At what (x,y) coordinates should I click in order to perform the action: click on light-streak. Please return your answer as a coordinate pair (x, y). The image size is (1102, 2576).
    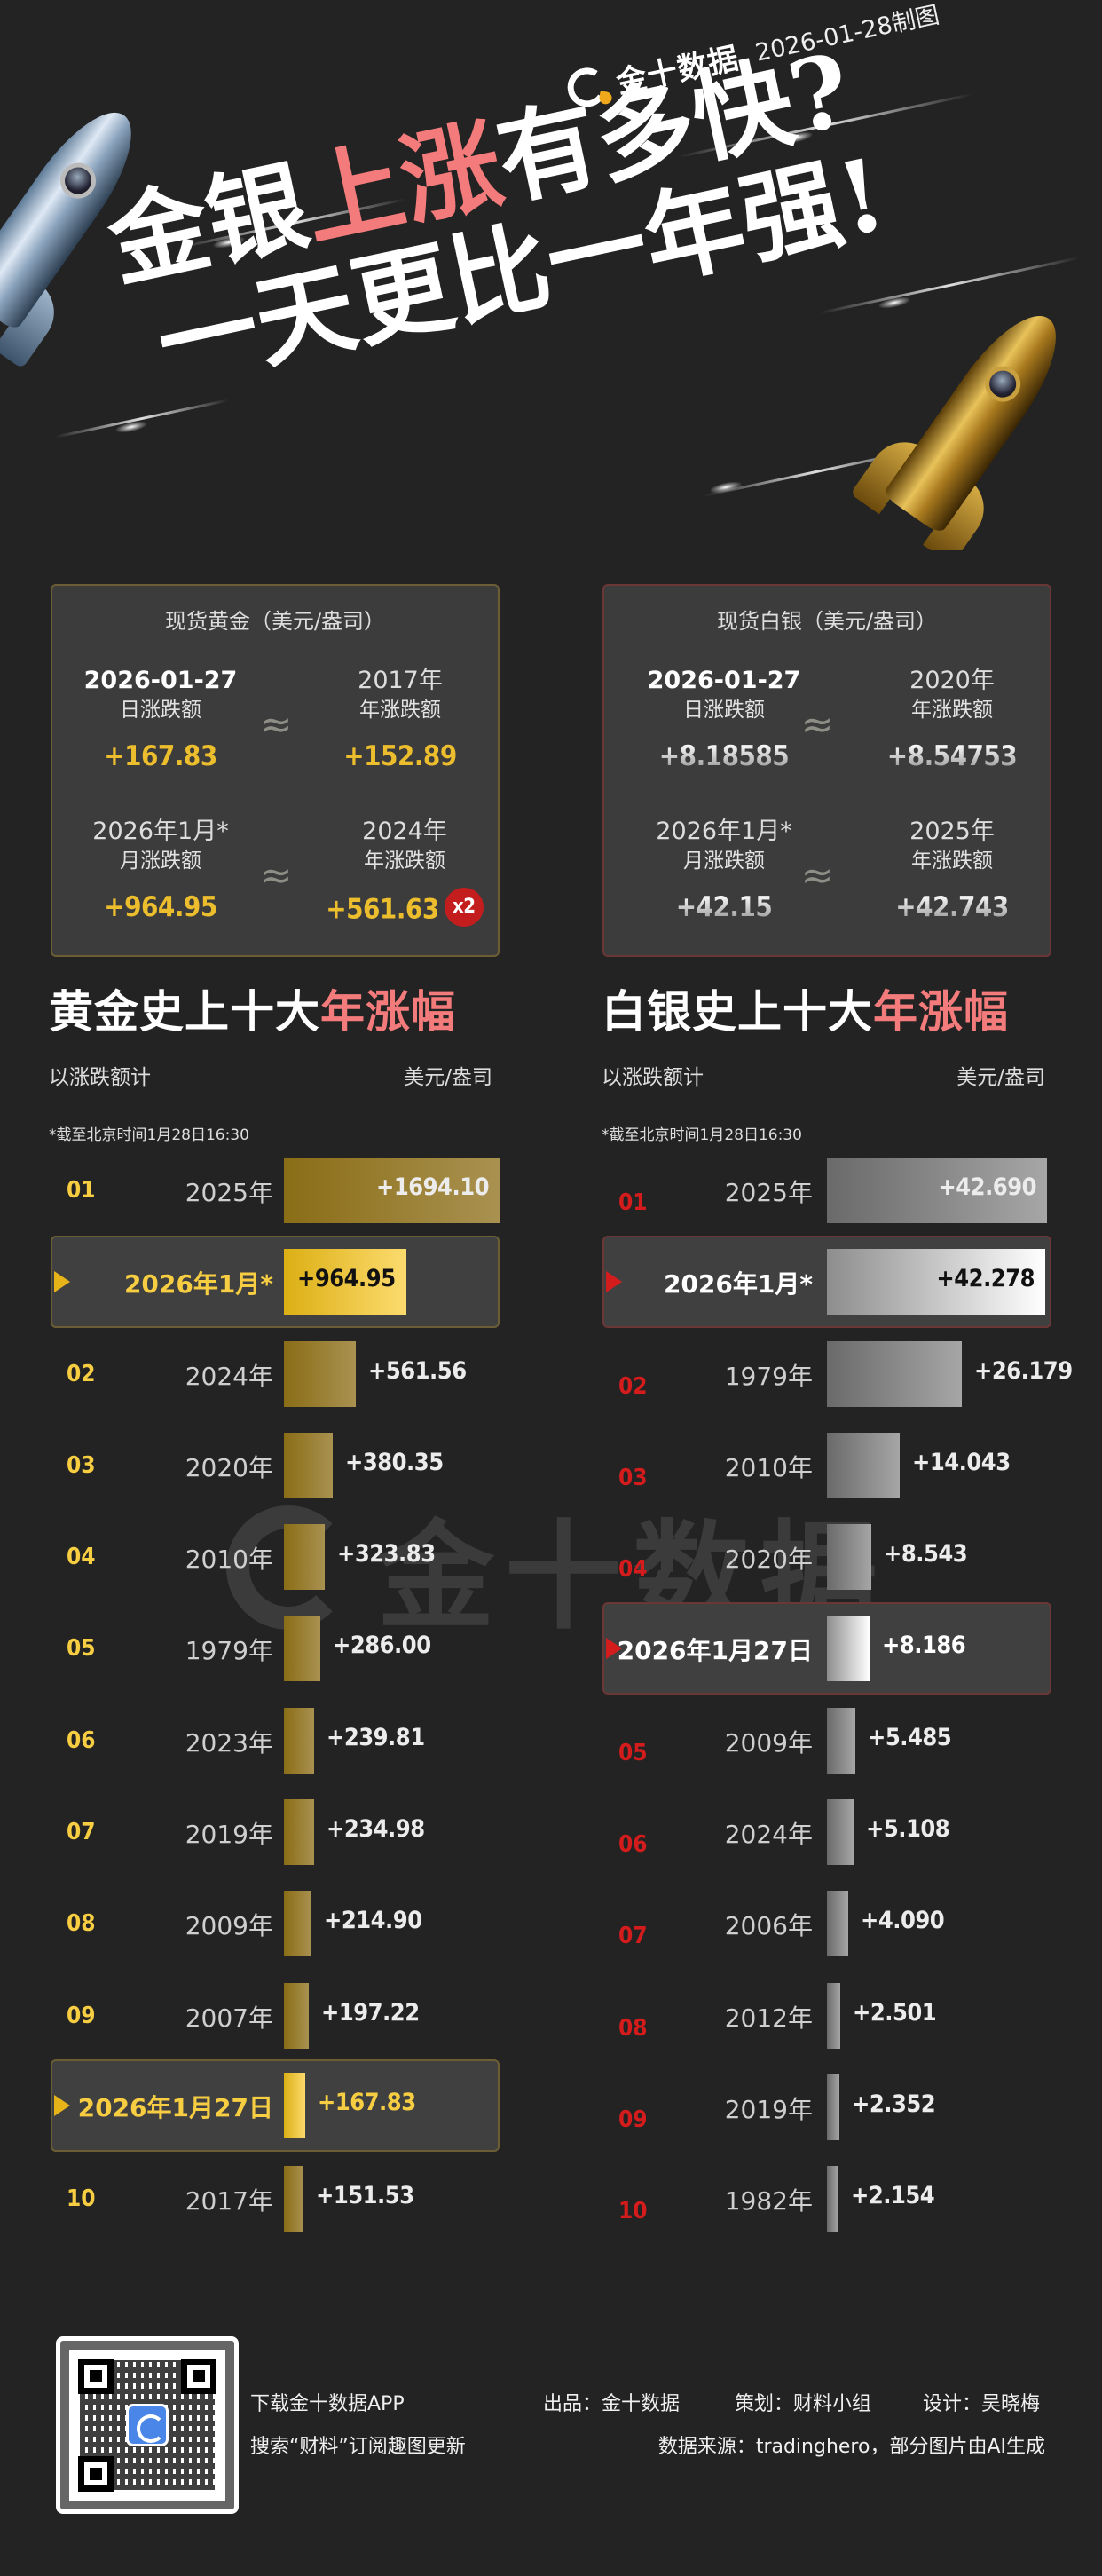
    Looking at the image, I should click on (950, 285).